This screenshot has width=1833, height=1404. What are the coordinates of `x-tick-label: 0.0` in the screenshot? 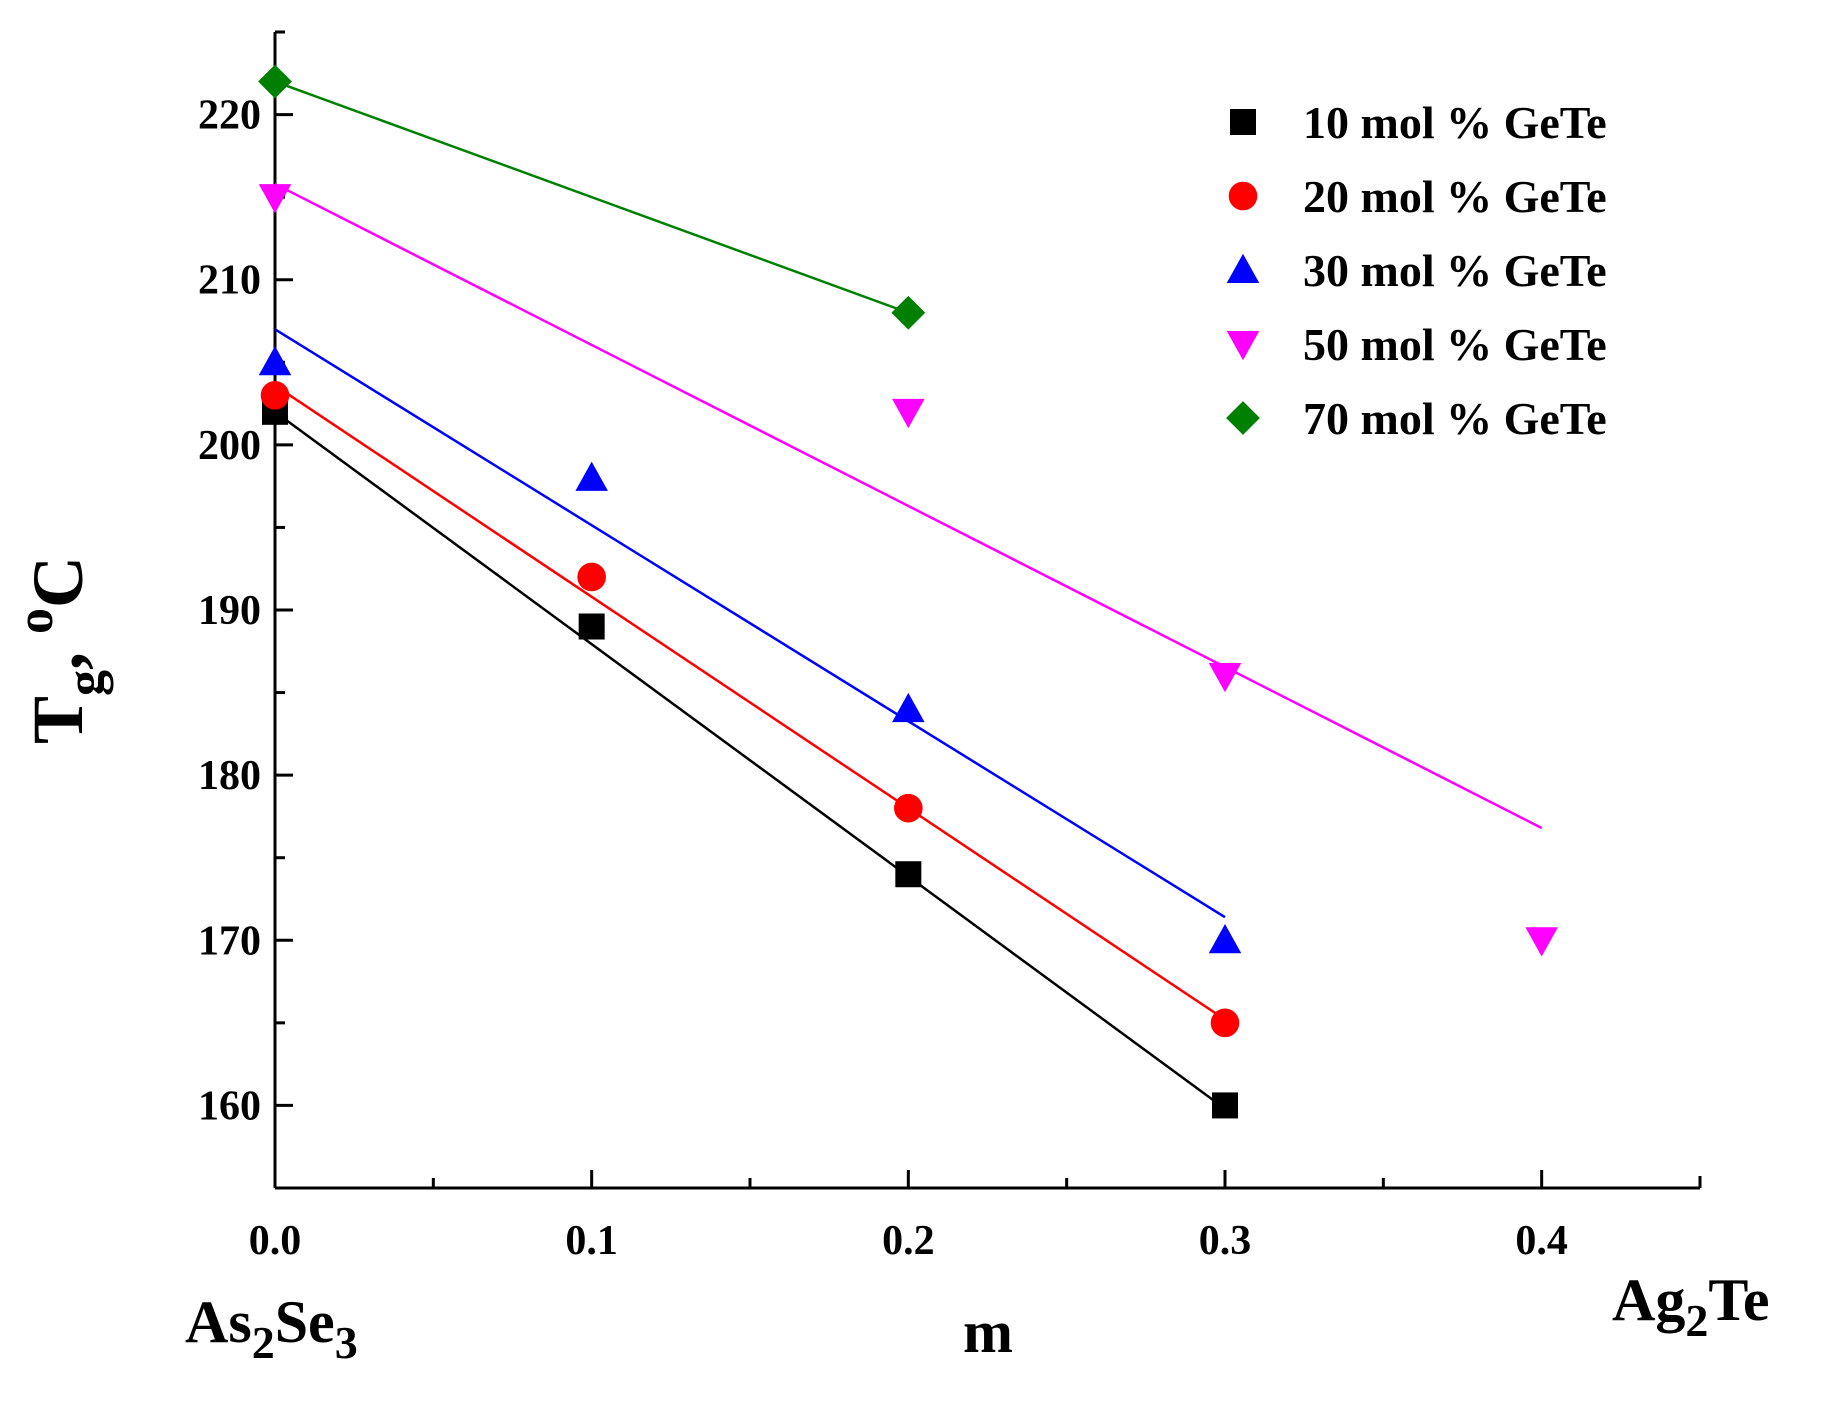 It's located at (275, 1241).